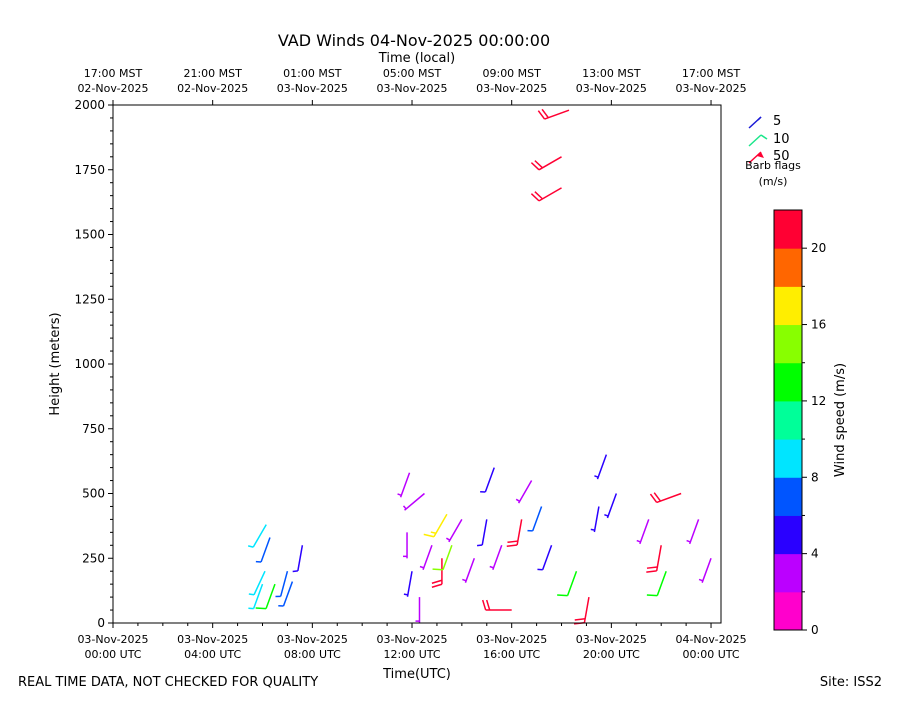 The width and height of the screenshot is (900, 704). What do you see at coordinates (759, 118) in the screenshot?
I see `legend-barb-half` at bounding box center [759, 118].